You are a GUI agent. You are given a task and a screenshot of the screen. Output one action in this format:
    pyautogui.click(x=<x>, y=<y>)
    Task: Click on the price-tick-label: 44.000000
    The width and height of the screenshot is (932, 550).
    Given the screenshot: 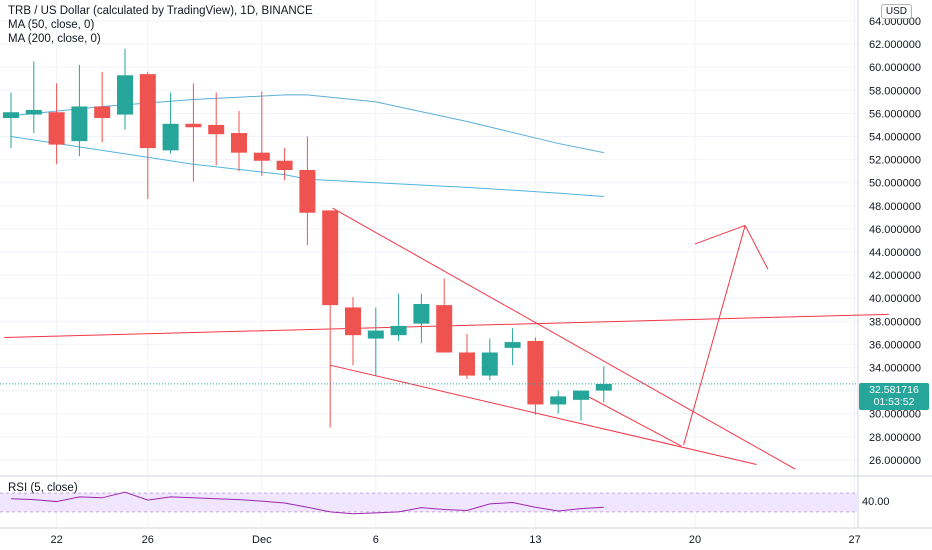 What is the action you would take?
    pyautogui.click(x=895, y=253)
    